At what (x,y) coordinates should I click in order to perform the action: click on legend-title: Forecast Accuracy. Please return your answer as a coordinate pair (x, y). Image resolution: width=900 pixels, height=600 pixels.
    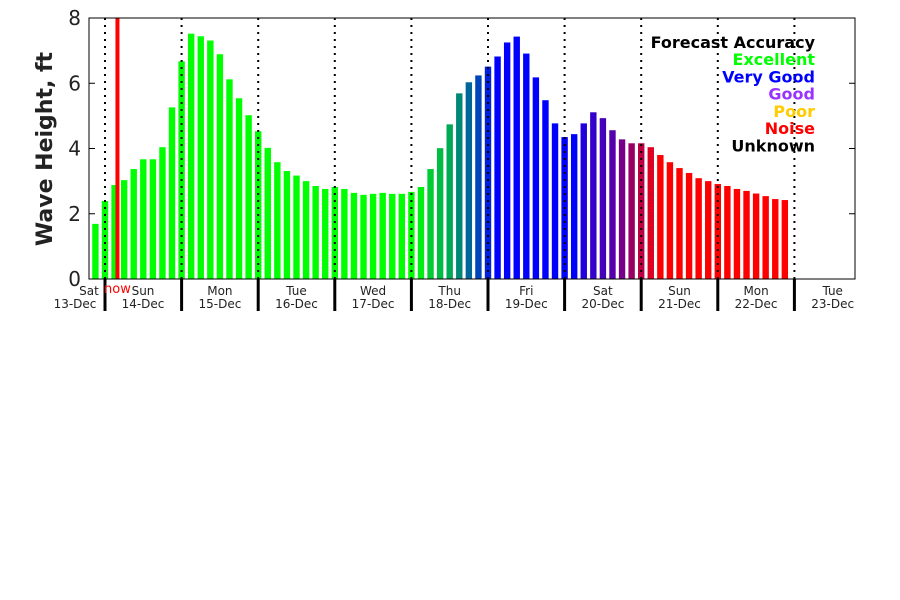
    Looking at the image, I should click on (733, 42).